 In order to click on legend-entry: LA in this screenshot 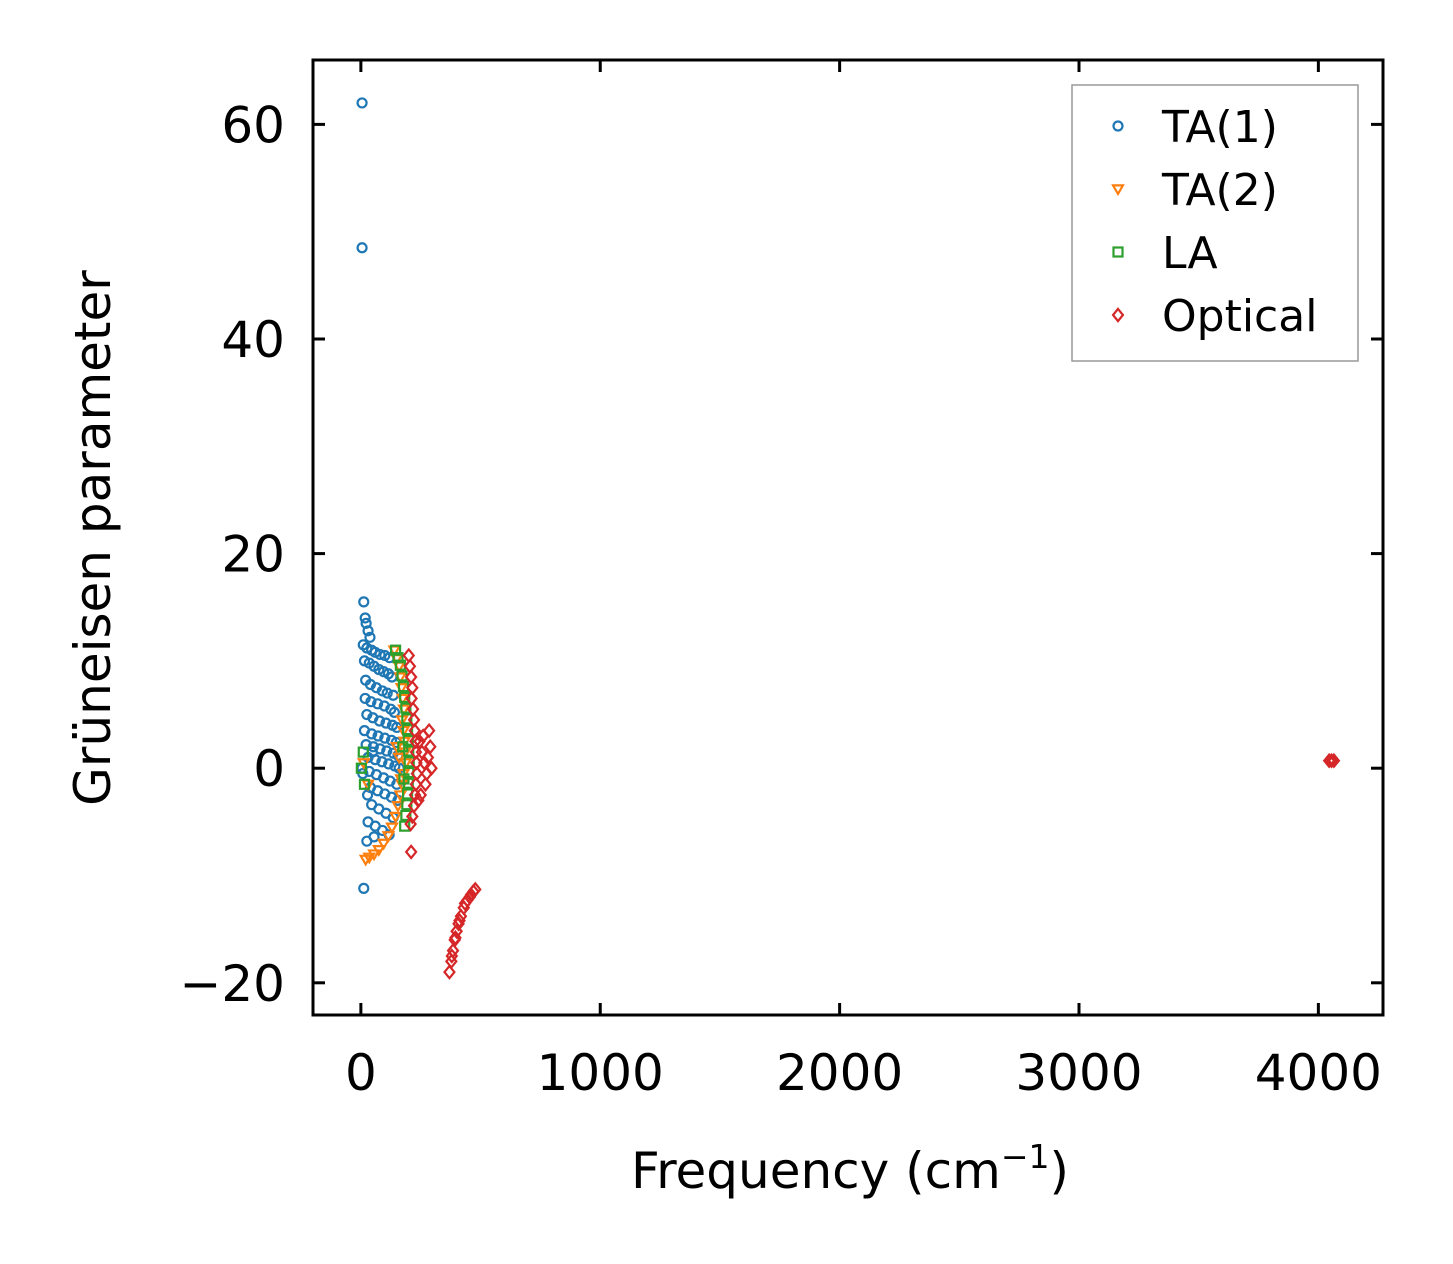, I will do `click(1165, 253)`.